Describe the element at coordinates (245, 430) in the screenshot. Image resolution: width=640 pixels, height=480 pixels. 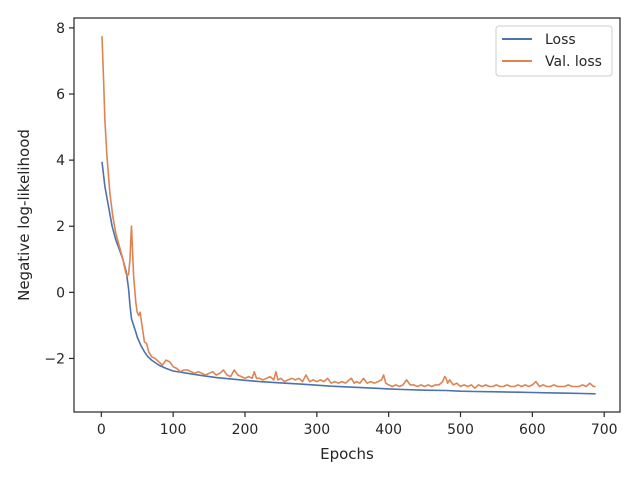
I see `x-tick-label: 200` at that location.